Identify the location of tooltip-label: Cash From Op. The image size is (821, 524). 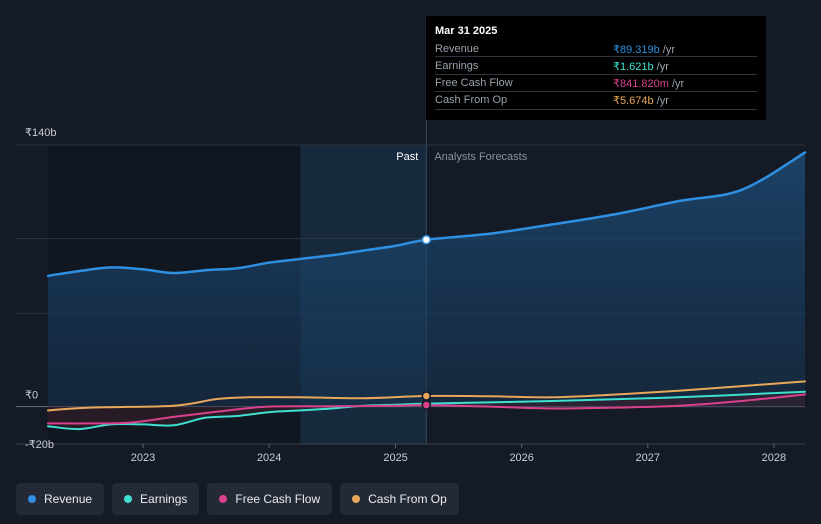
(471, 100).